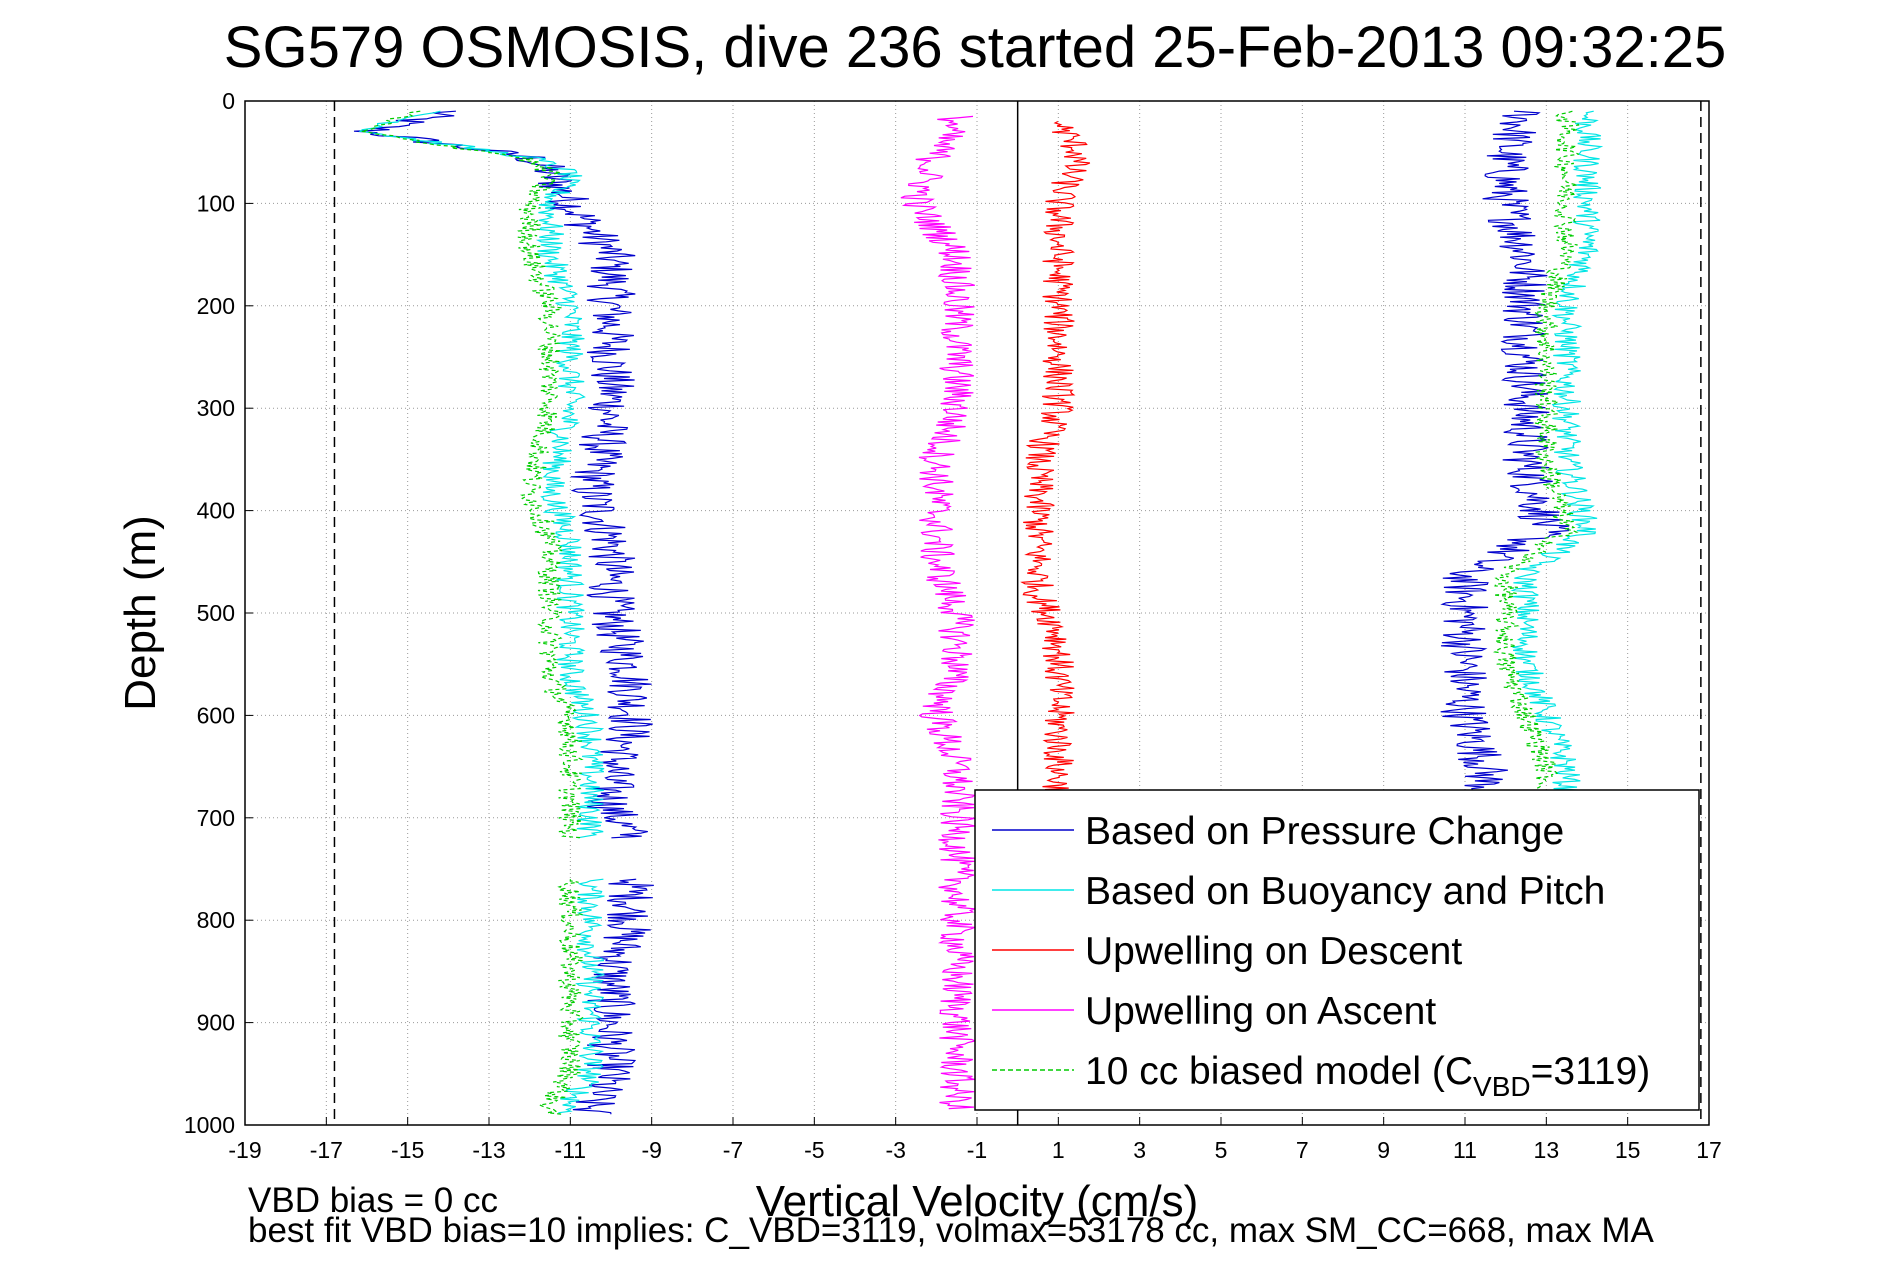 This screenshot has height=1262, width=1891. I want to click on y-axis-ticks: 0 100 200 300 400 500 600 700 800 900 1000, so click(218, 613).